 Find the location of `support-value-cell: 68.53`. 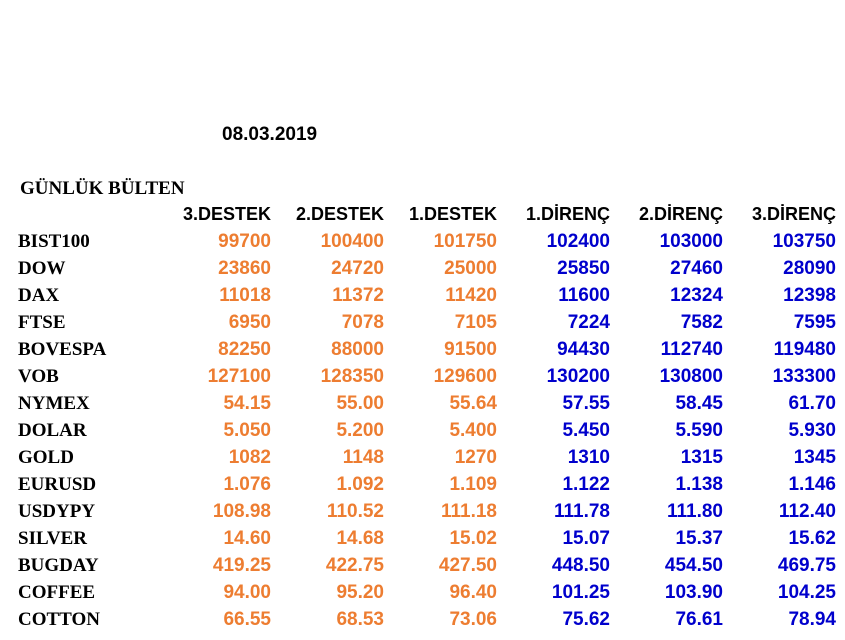

support-value-cell: 68.53 is located at coordinates (360, 619).